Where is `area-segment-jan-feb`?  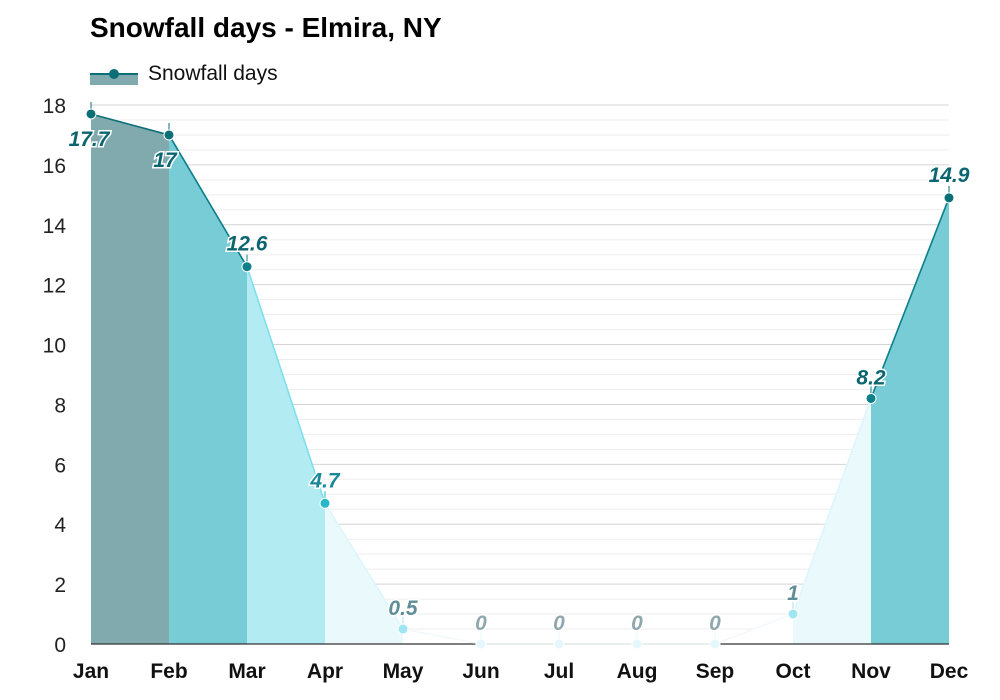
area-segment-jan-feb is located at coordinates (130, 378).